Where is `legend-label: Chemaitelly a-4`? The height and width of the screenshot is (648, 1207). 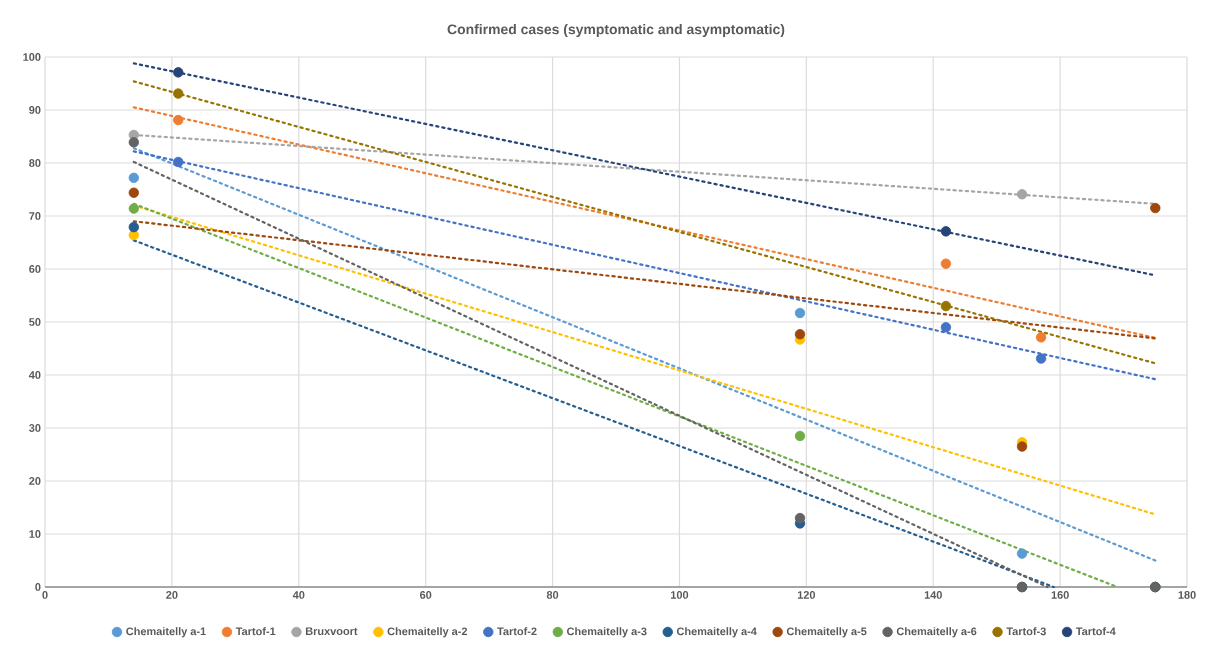
legend-label: Chemaitelly a-4 is located at coordinates (716, 632).